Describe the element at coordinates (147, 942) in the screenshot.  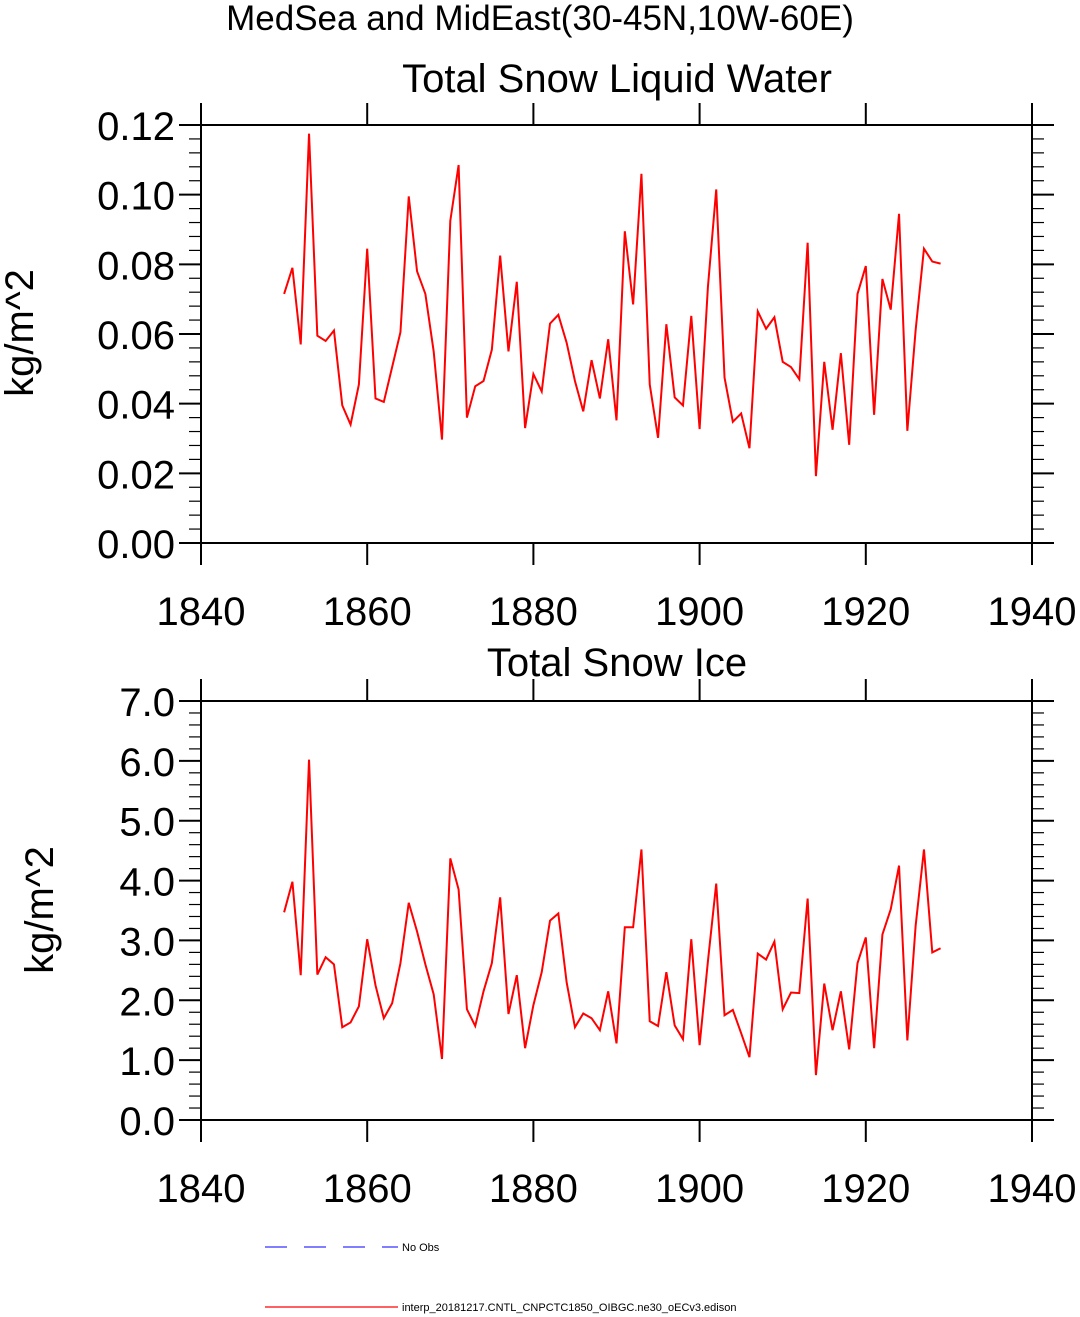
I see `y-tick-label: 3.0` at that location.